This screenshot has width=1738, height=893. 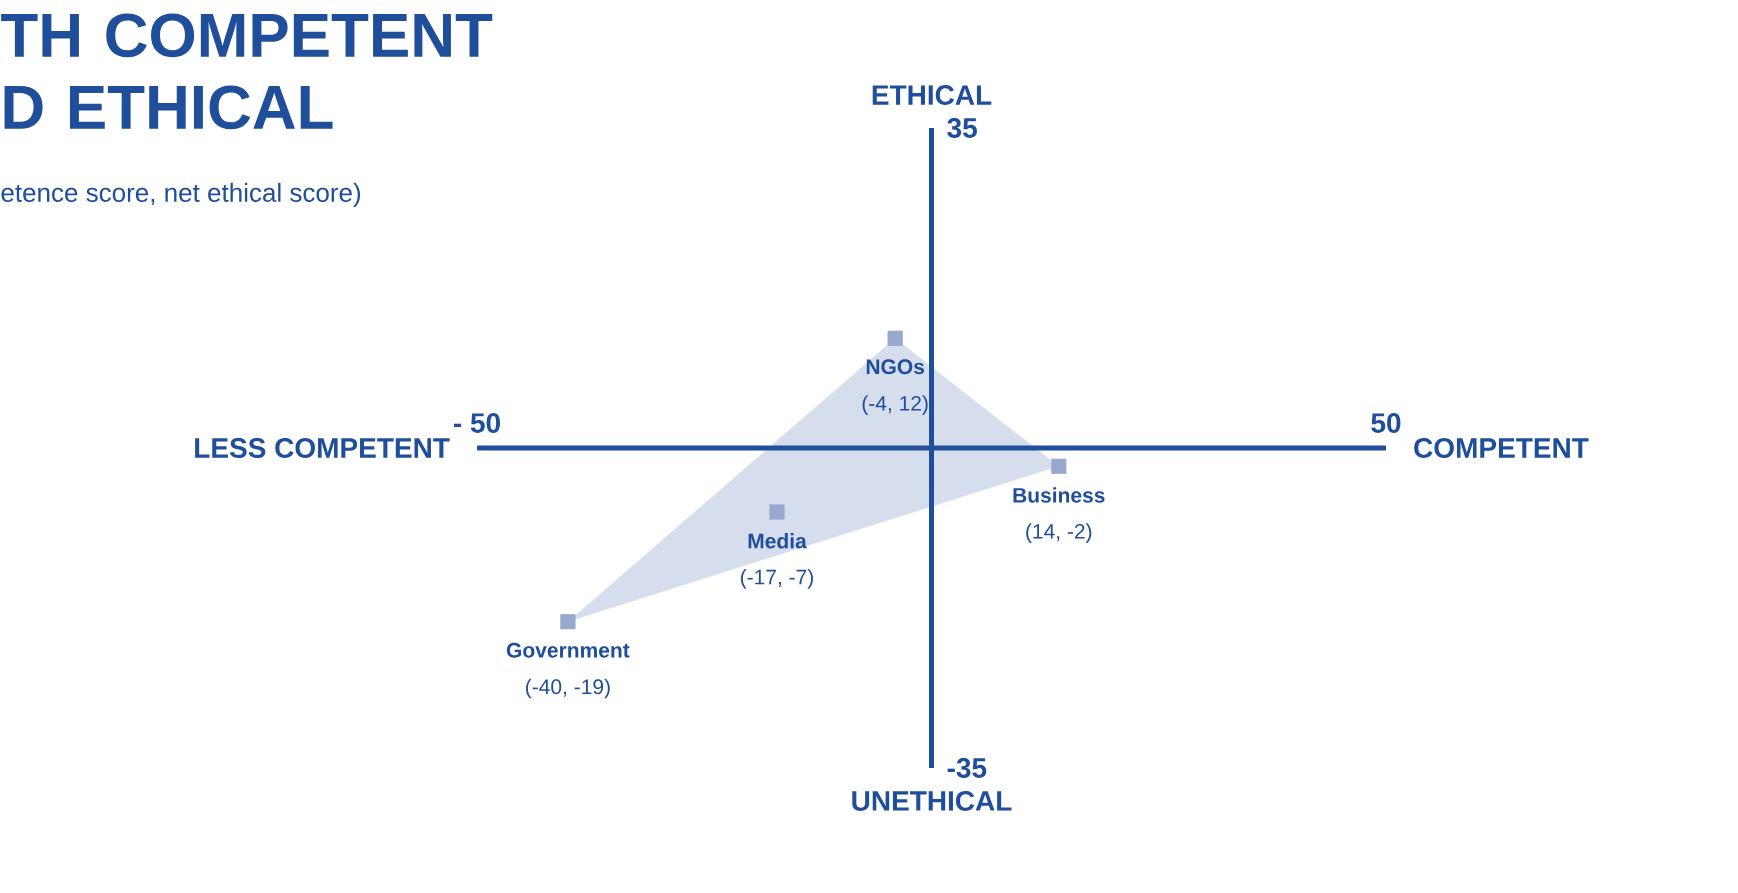 What do you see at coordinates (247, 71) in the screenshot?
I see `chart-title: TH COMPETENT D ETHICAL` at bounding box center [247, 71].